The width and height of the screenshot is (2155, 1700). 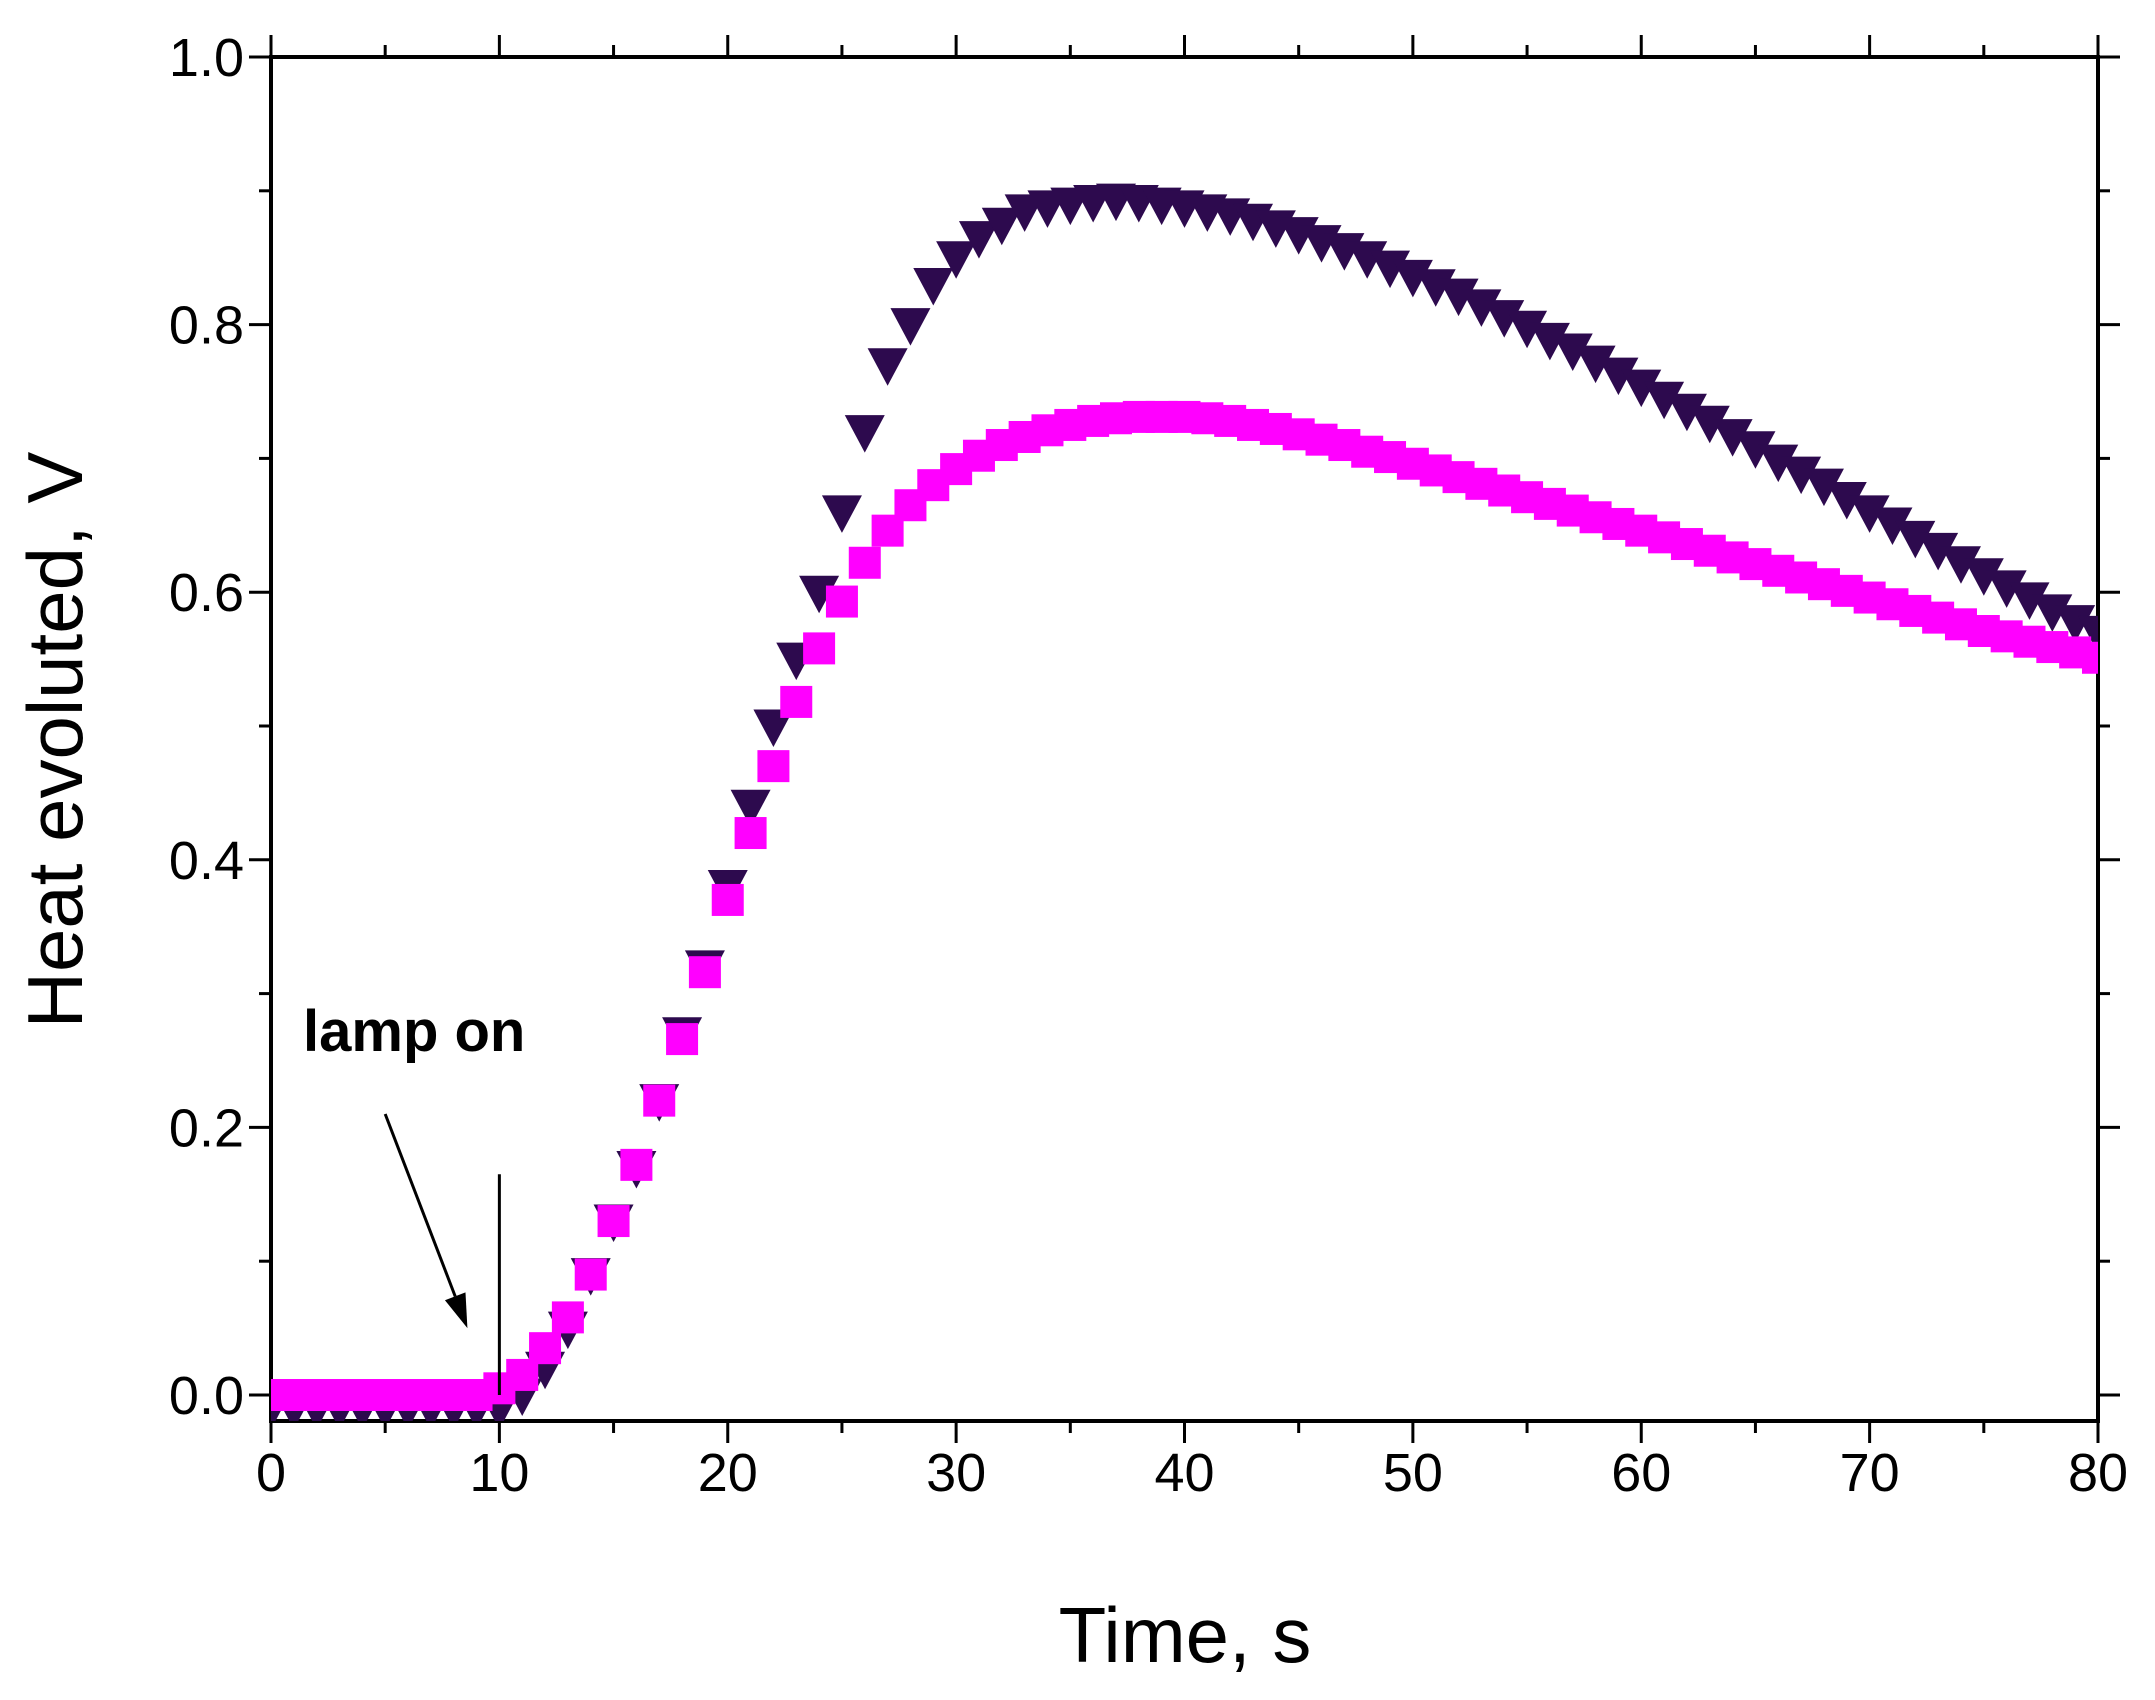 I want to click on y-axis-title: Heat evoluted, V, so click(x=55, y=740).